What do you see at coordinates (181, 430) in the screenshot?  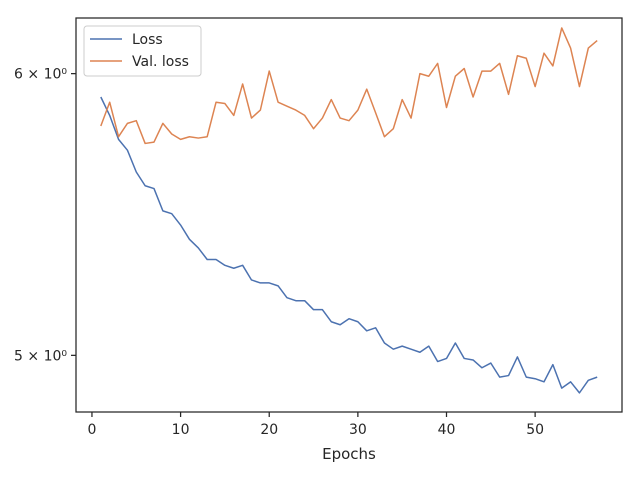 I see `x-tick-label: 10` at bounding box center [181, 430].